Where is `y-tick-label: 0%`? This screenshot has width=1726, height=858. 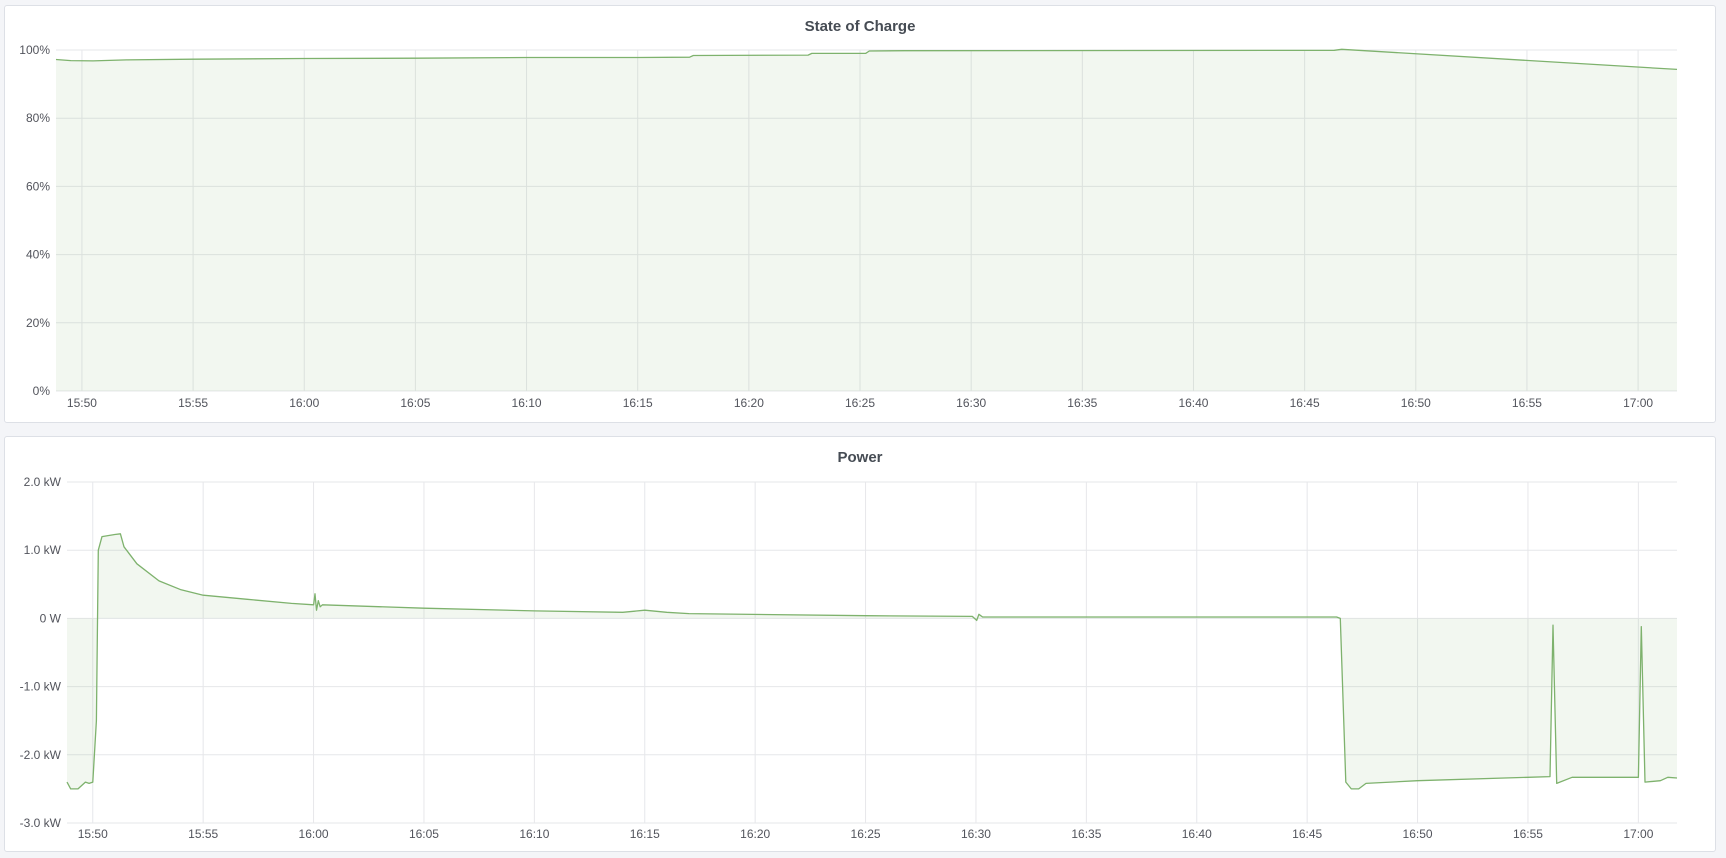 y-tick-label: 0% is located at coordinates (42, 391).